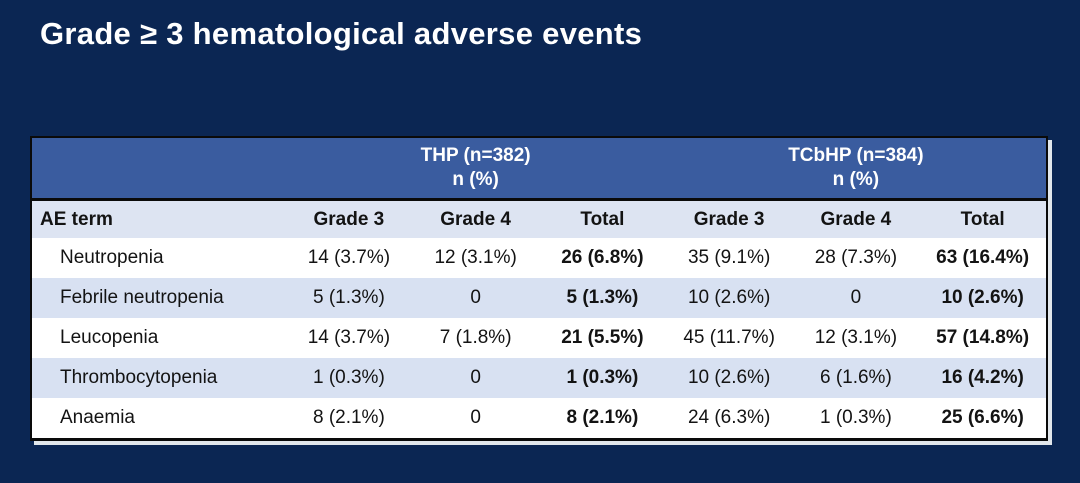 The height and width of the screenshot is (483, 1080). What do you see at coordinates (475, 218) in the screenshot?
I see `column-header-thp-grade4: Grade 4` at bounding box center [475, 218].